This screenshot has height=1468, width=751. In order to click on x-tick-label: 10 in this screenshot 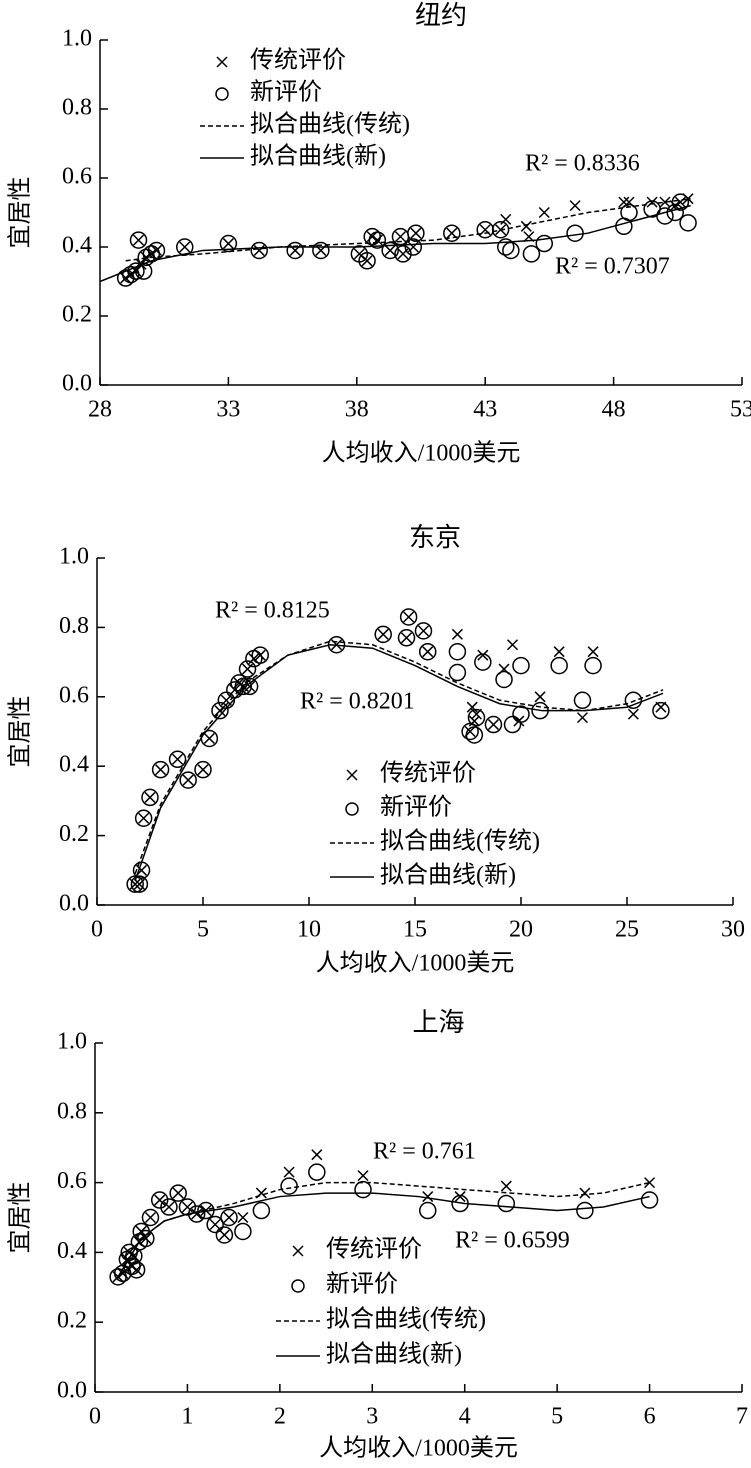, I will do `click(309, 930)`.